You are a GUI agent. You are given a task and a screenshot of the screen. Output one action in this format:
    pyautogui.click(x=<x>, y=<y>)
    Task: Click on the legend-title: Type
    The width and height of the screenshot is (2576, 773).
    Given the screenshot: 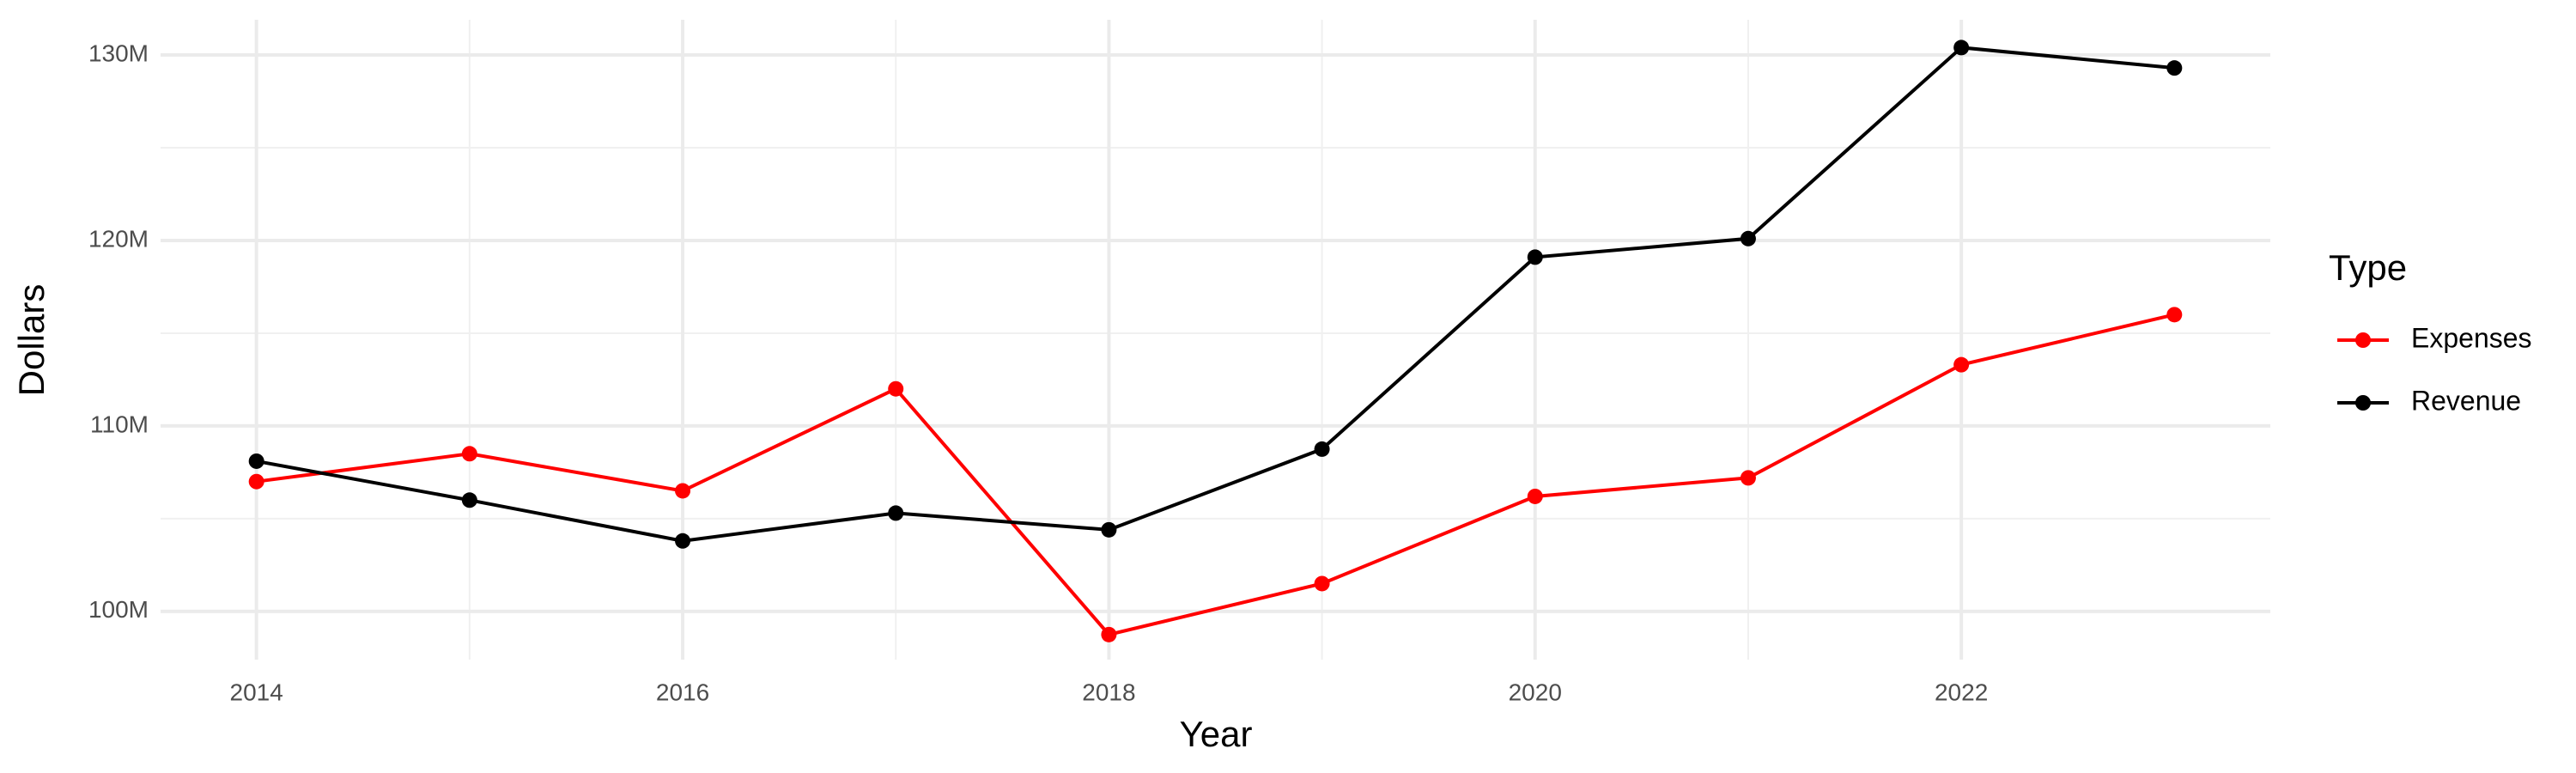 What is the action you would take?
    pyautogui.click(x=2368, y=267)
    